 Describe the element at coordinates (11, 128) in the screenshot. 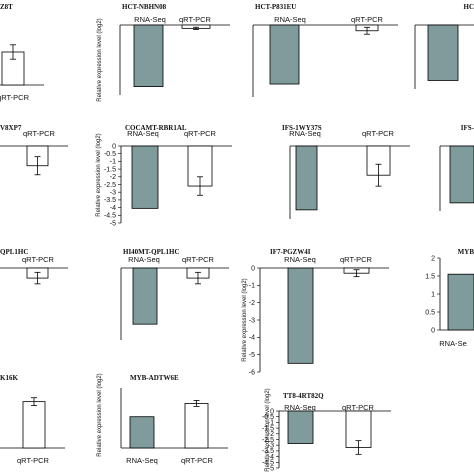

I see `panel-title: V8XP7` at that location.